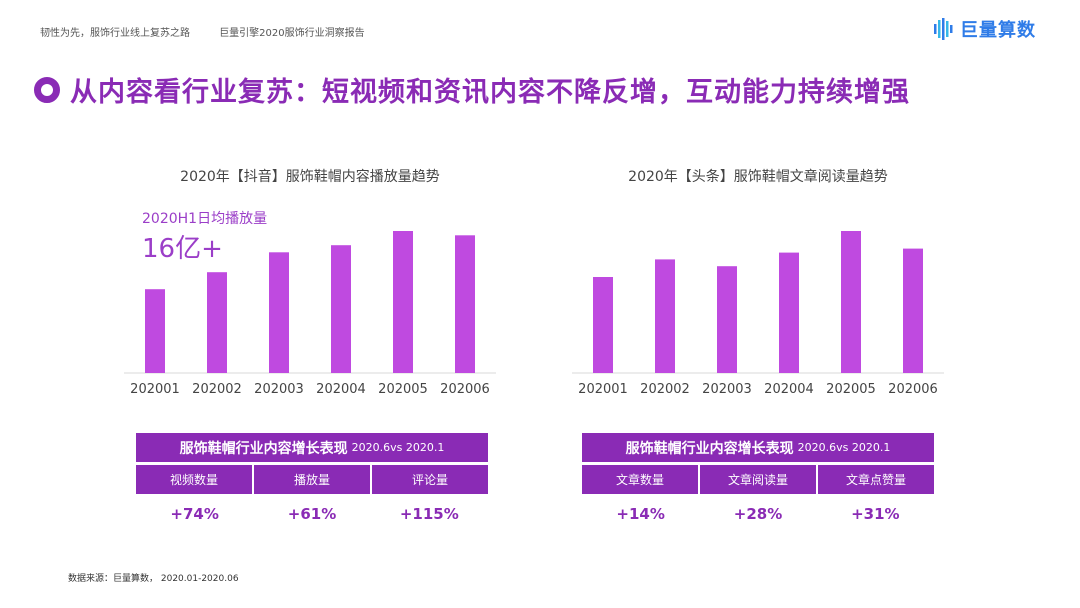  I want to click on value-video-count: +74%, so click(194, 514).